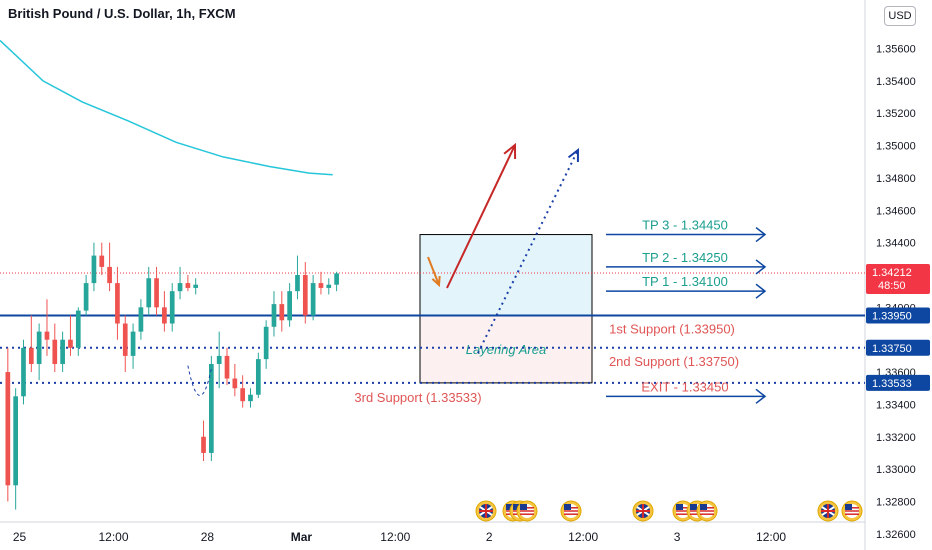 This screenshot has height=550, width=932. What do you see at coordinates (506, 349) in the screenshot?
I see `layering-area-label: Layering Area` at bounding box center [506, 349].